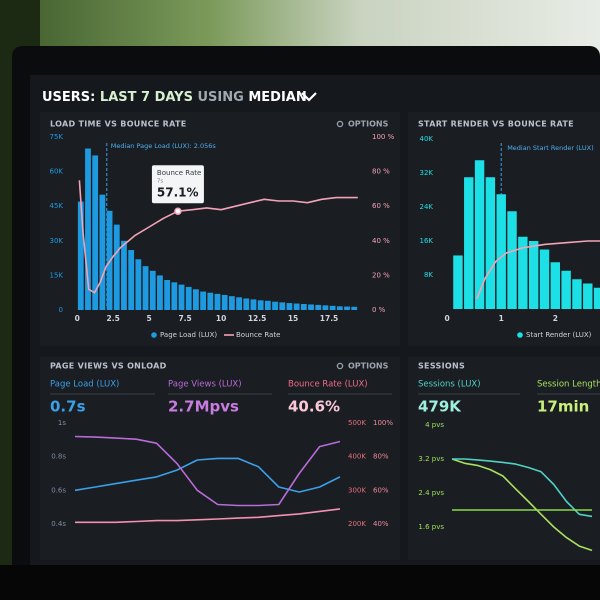 This screenshot has height=600, width=600. What do you see at coordinates (57, 137) in the screenshot?
I see `y-tick-label: 75K` at bounding box center [57, 137].